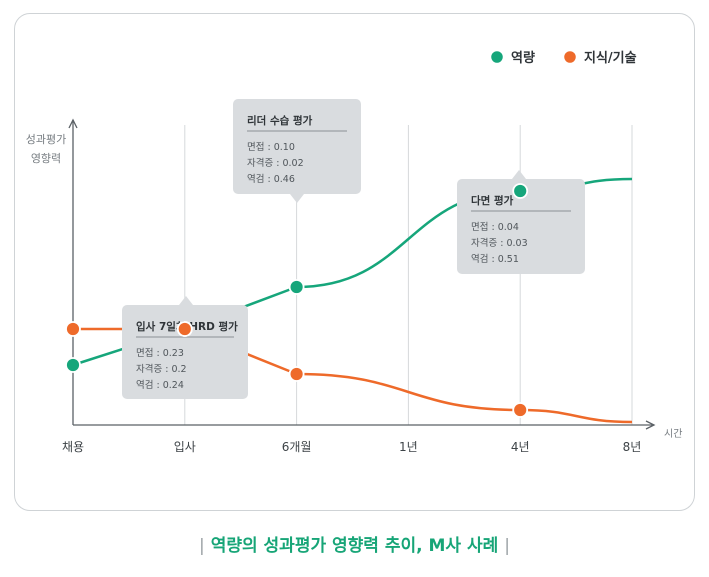 This screenshot has width=709, height=577. What do you see at coordinates (46, 139) in the screenshot?
I see `y-axis-label: 성과평가` at bounding box center [46, 139].